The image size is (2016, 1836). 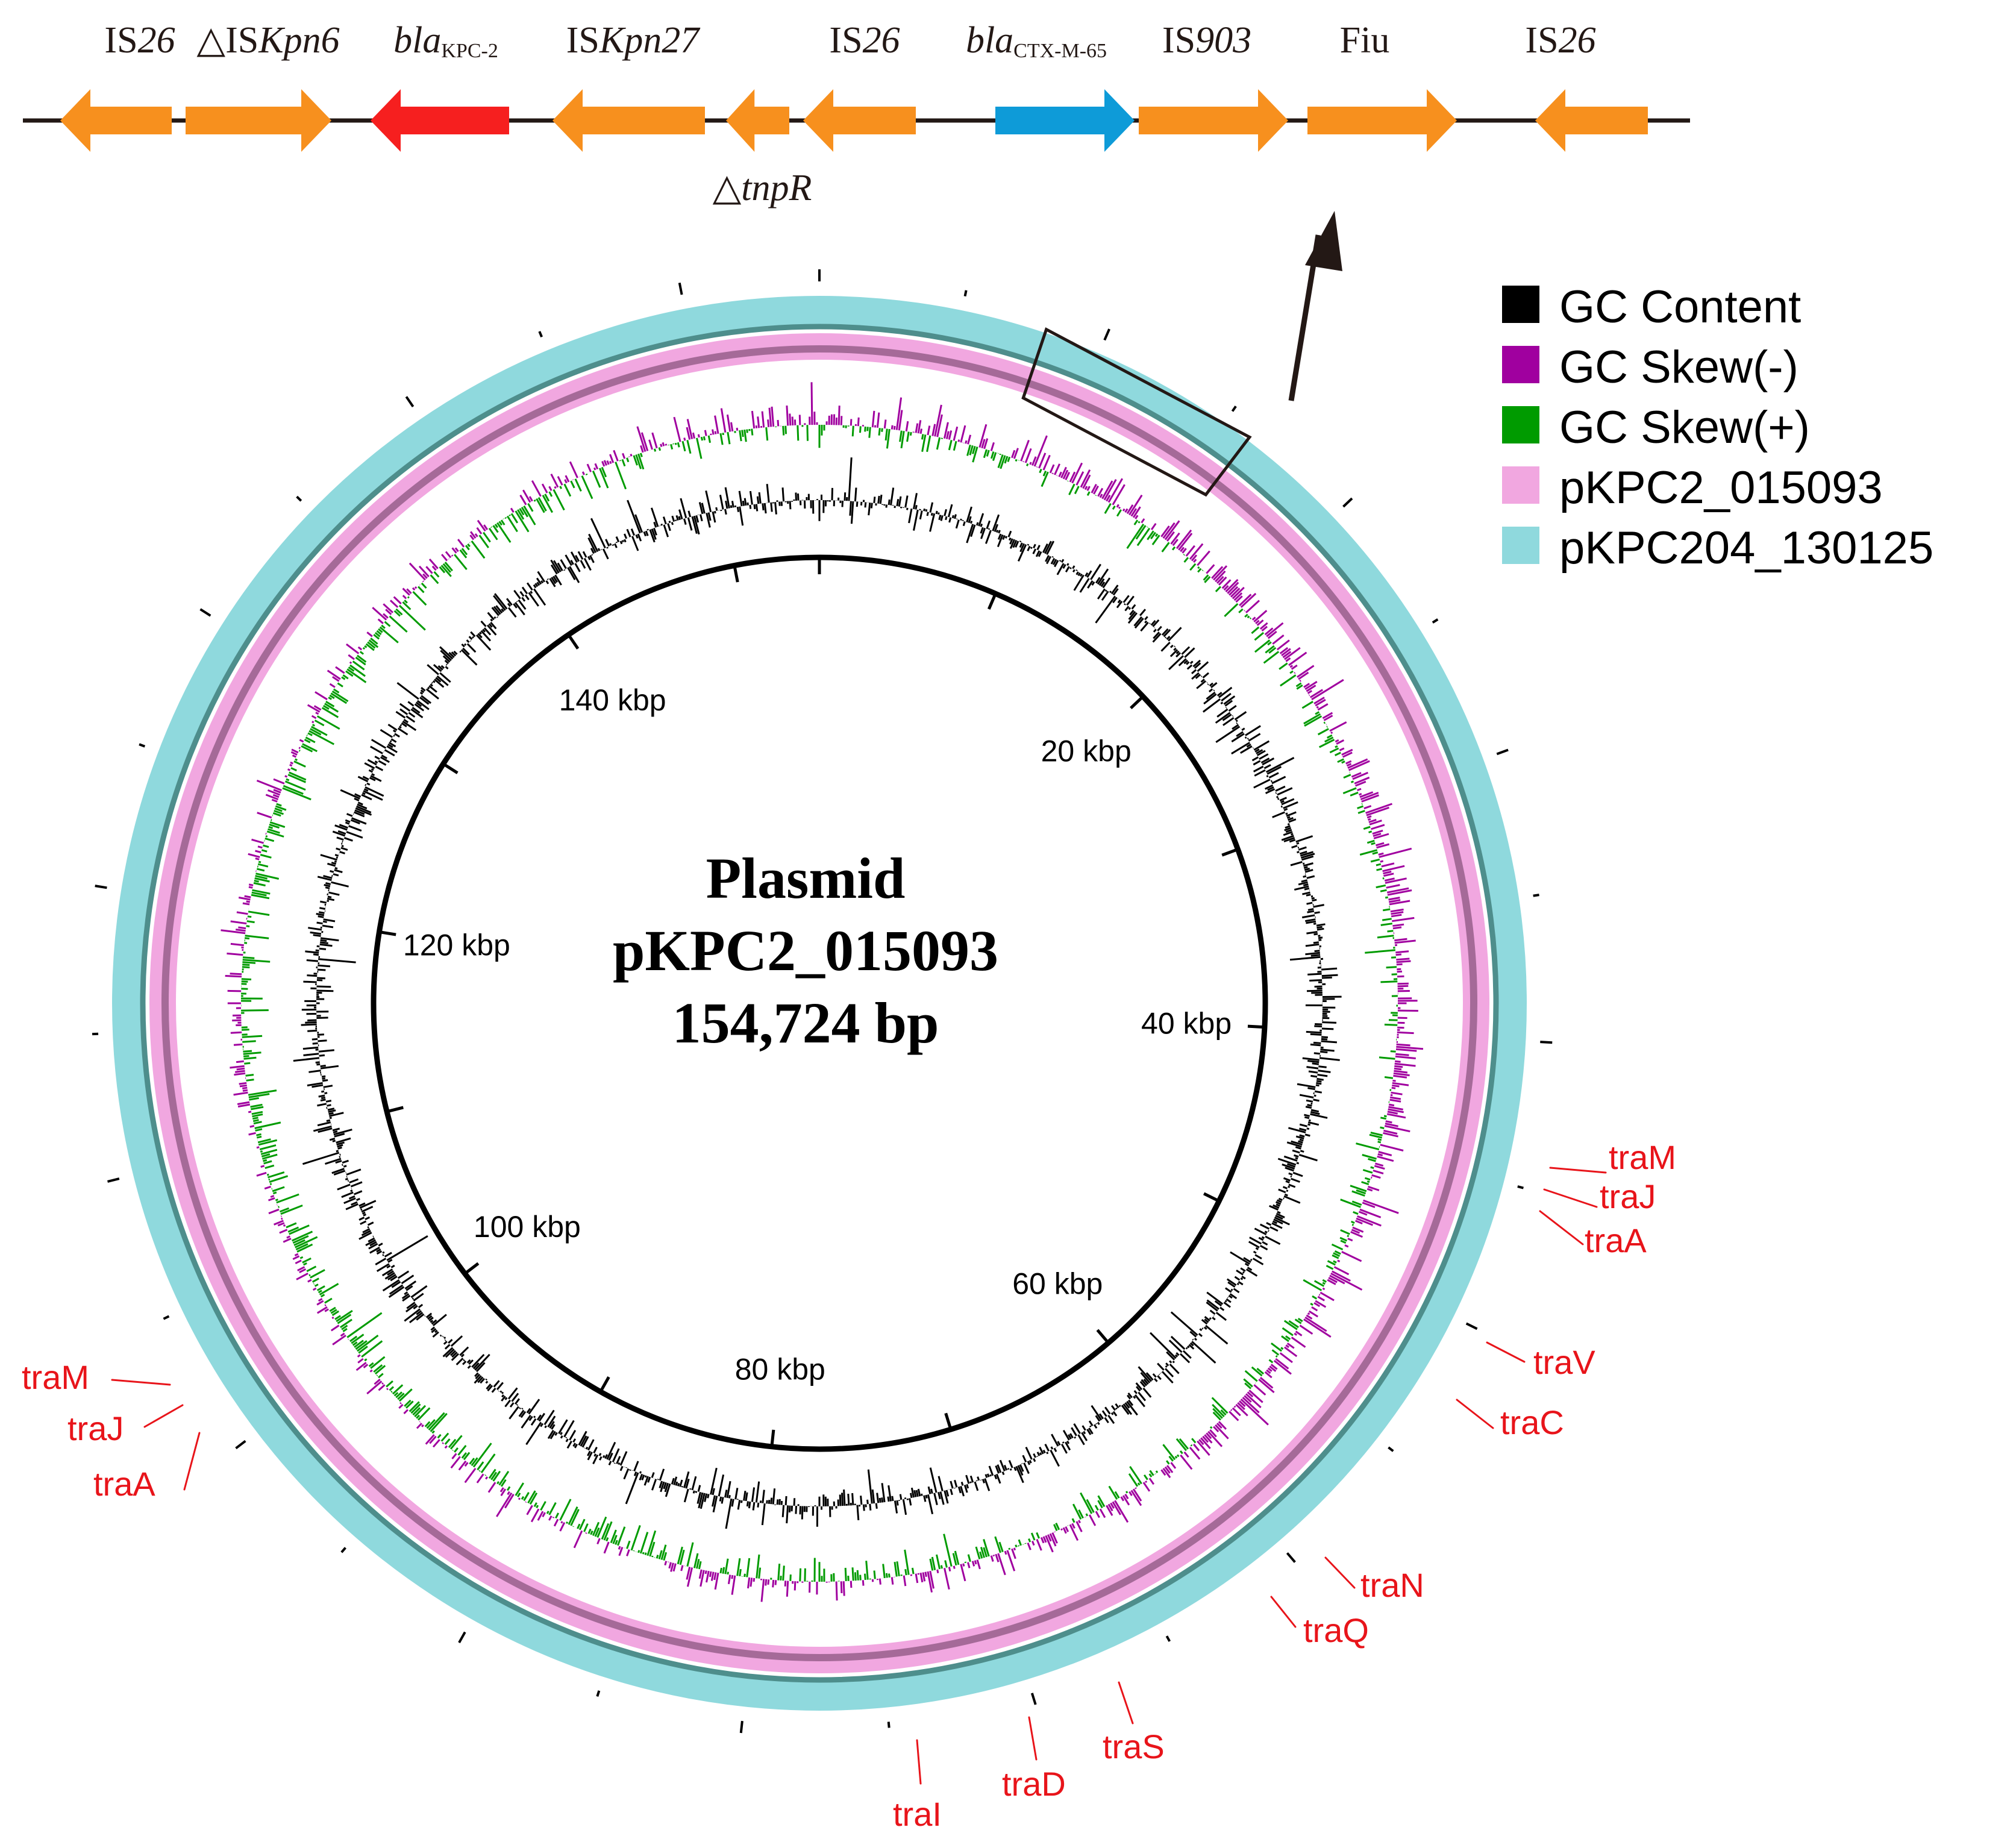 What do you see at coordinates (1336, 1630) in the screenshot?
I see `tra-label-trQ: traQ` at bounding box center [1336, 1630].